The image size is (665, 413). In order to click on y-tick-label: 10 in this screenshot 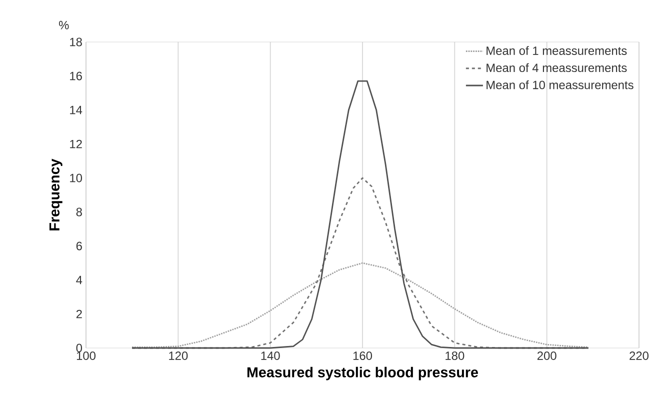, I will do `click(76, 178)`.